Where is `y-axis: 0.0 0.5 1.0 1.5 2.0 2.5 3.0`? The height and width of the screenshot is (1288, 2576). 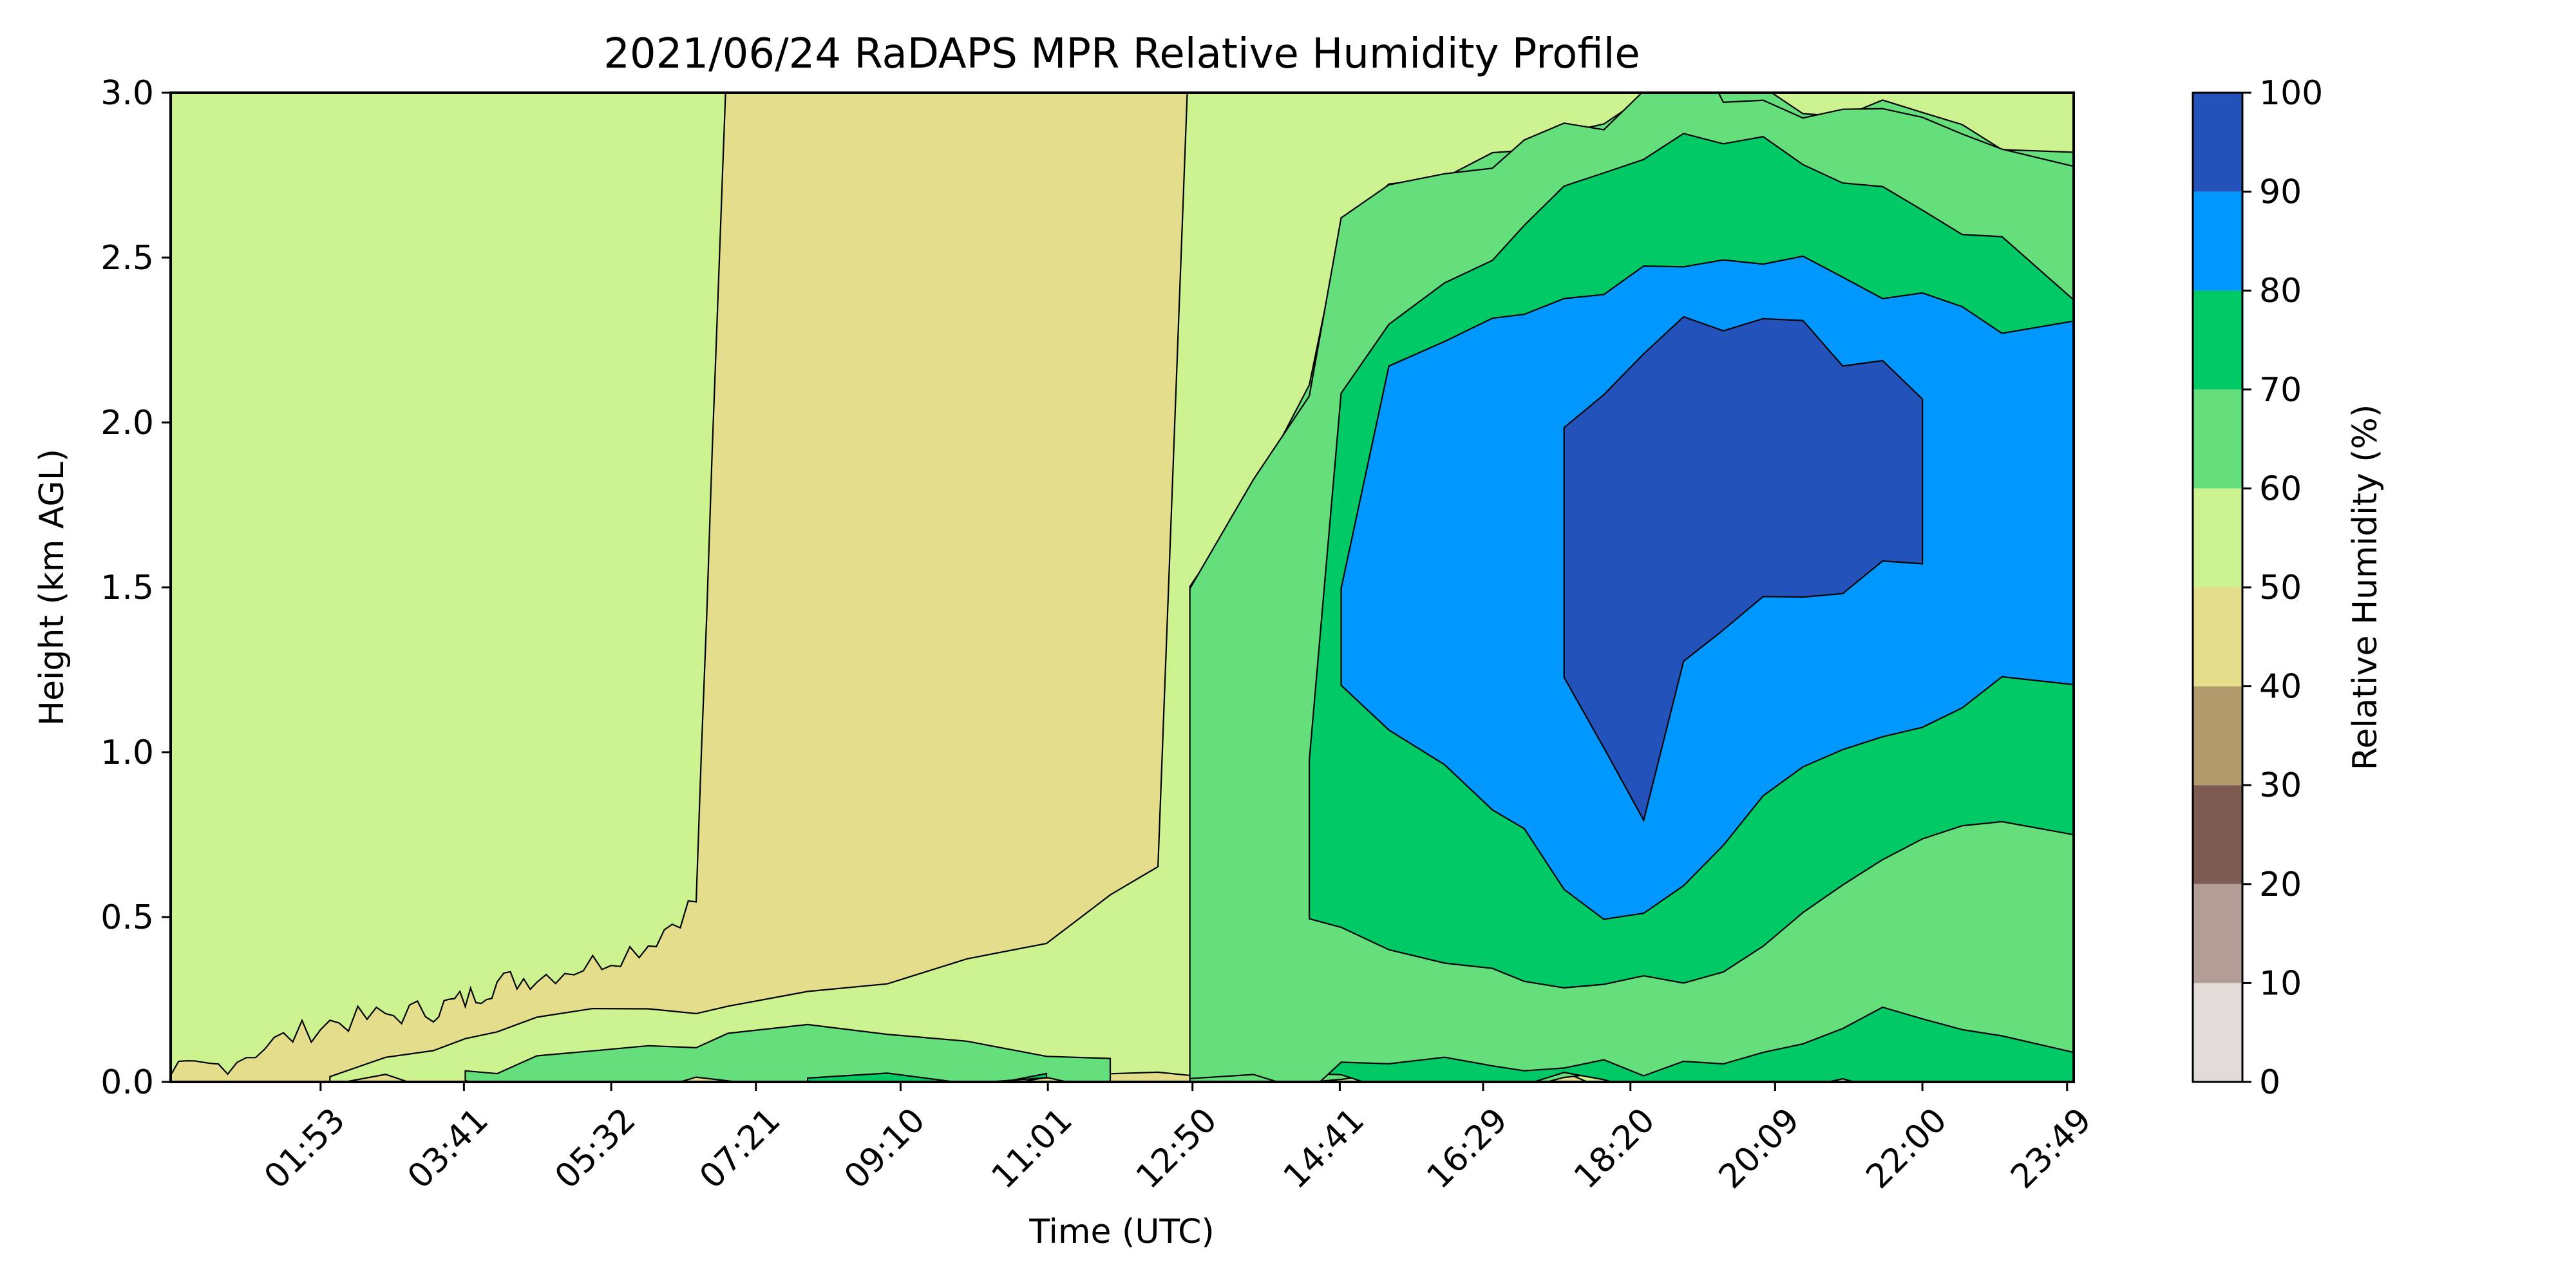
y-axis: 0.0 0.5 1.0 1.5 2.0 2.5 3.0 is located at coordinates (135, 588).